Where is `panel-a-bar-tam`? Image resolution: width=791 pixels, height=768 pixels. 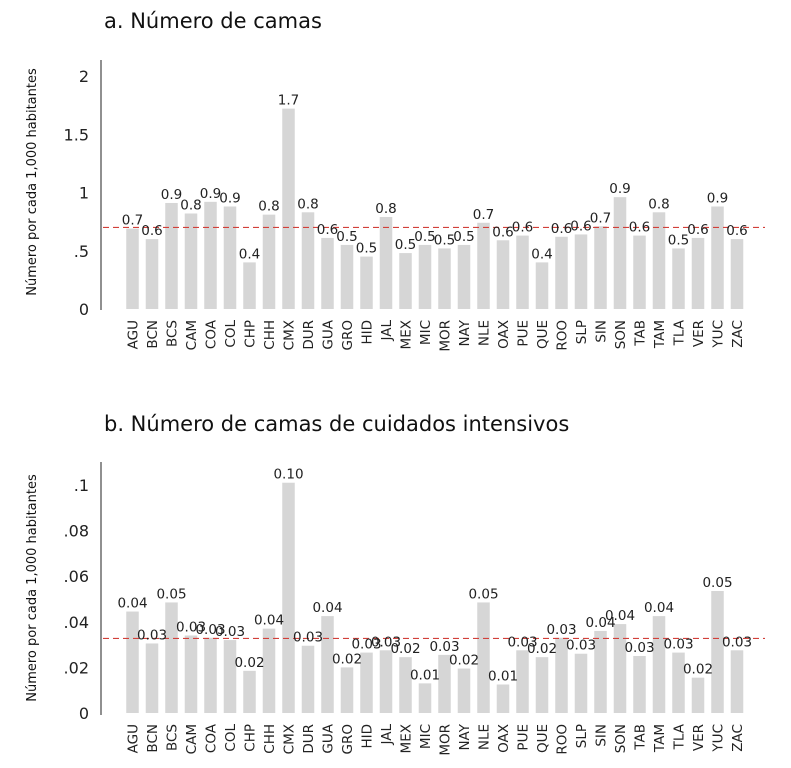 panel-a-bar-tam is located at coordinates (659, 260).